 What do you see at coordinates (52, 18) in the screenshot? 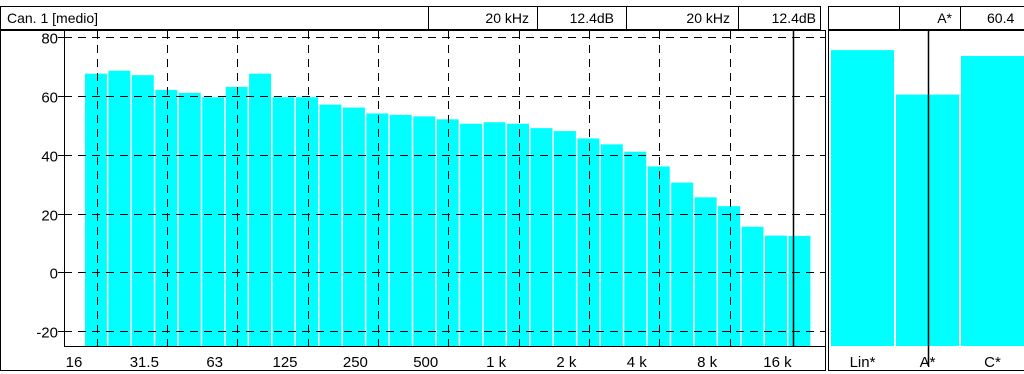
I see `channel-label: Can. 1 [medio]` at bounding box center [52, 18].